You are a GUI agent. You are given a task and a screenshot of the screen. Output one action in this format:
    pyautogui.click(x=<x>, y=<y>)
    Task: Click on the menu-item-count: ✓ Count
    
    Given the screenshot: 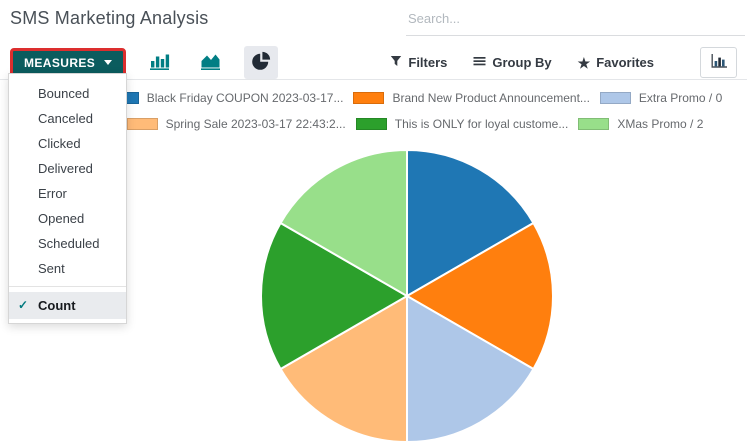 What is the action you would take?
    pyautogui.click(x=67, y=305)
    